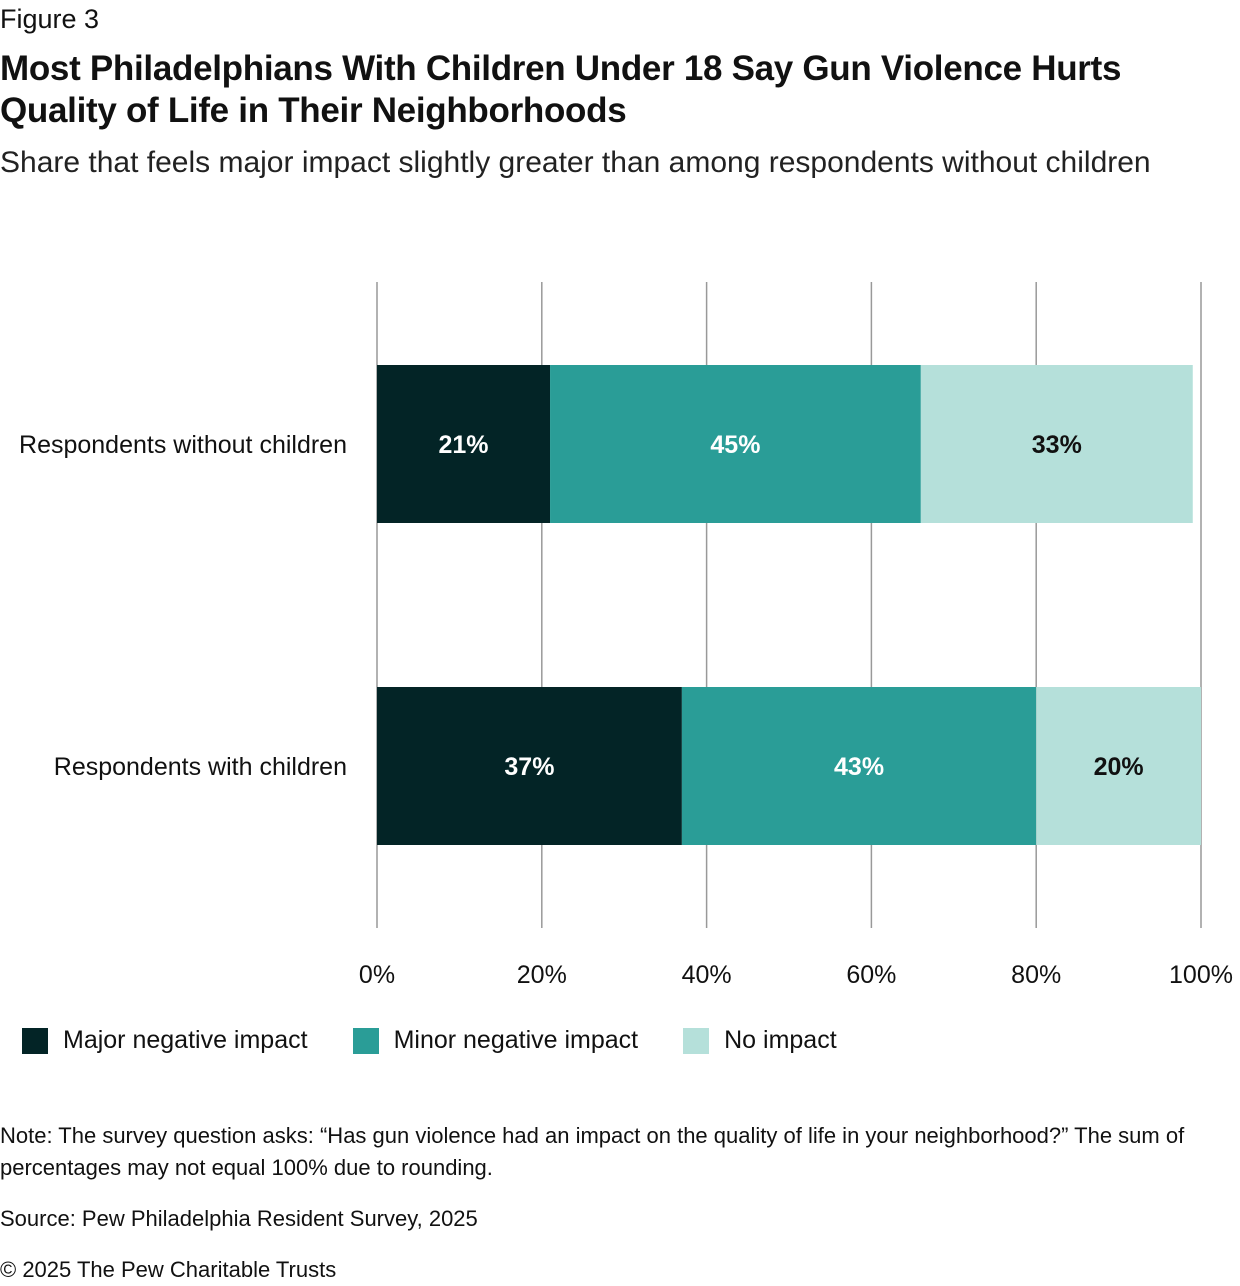 The height and width of the screenshot is (1286, 1240). I want to click on x-tick-label-1: 20%, so click(542, 975).